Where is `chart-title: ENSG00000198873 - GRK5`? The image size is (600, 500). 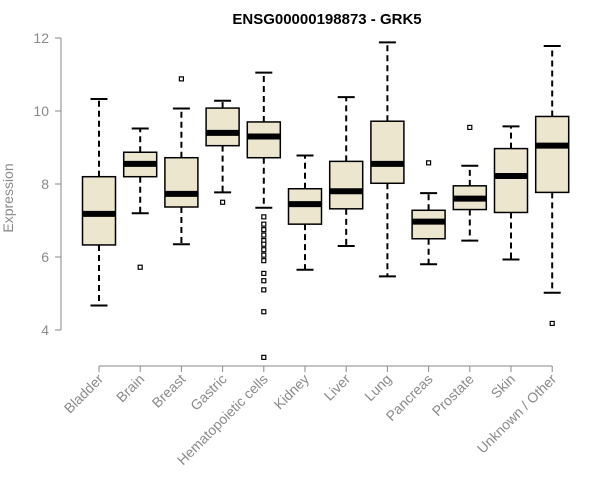 chart-title: ENSG00000198873 - GRK5 is located at coordinates (326, 19).